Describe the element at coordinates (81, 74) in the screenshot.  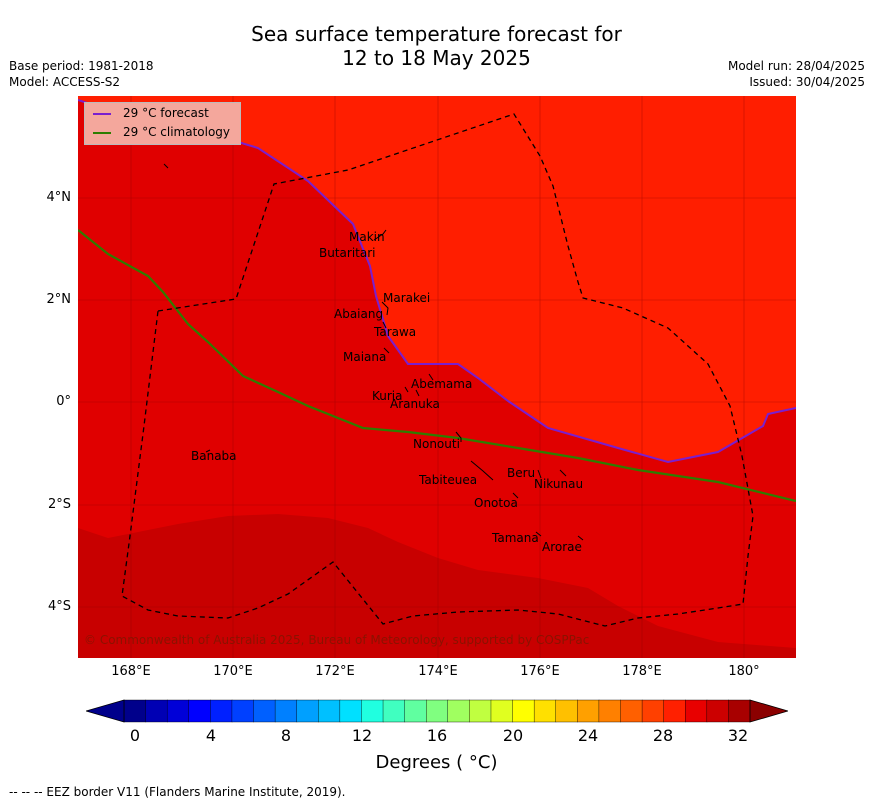
I see `meta-left: Base period: 1981-2018 Model: ACCESS-S2` at that location.